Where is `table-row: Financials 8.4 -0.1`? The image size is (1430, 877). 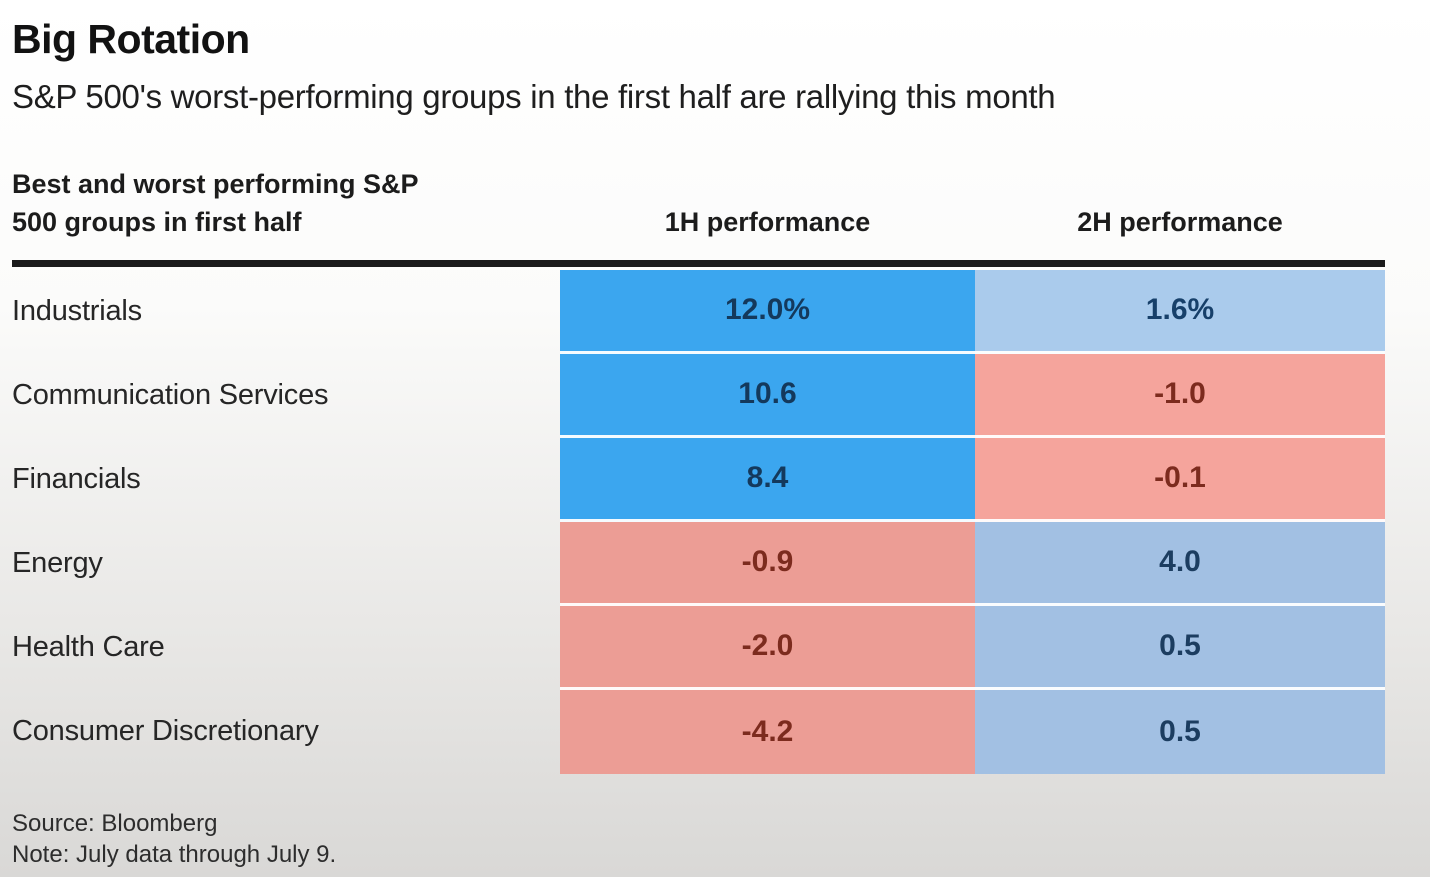 table-row: Financials 8.4 -0.1 is located at coordinates (698, 479).